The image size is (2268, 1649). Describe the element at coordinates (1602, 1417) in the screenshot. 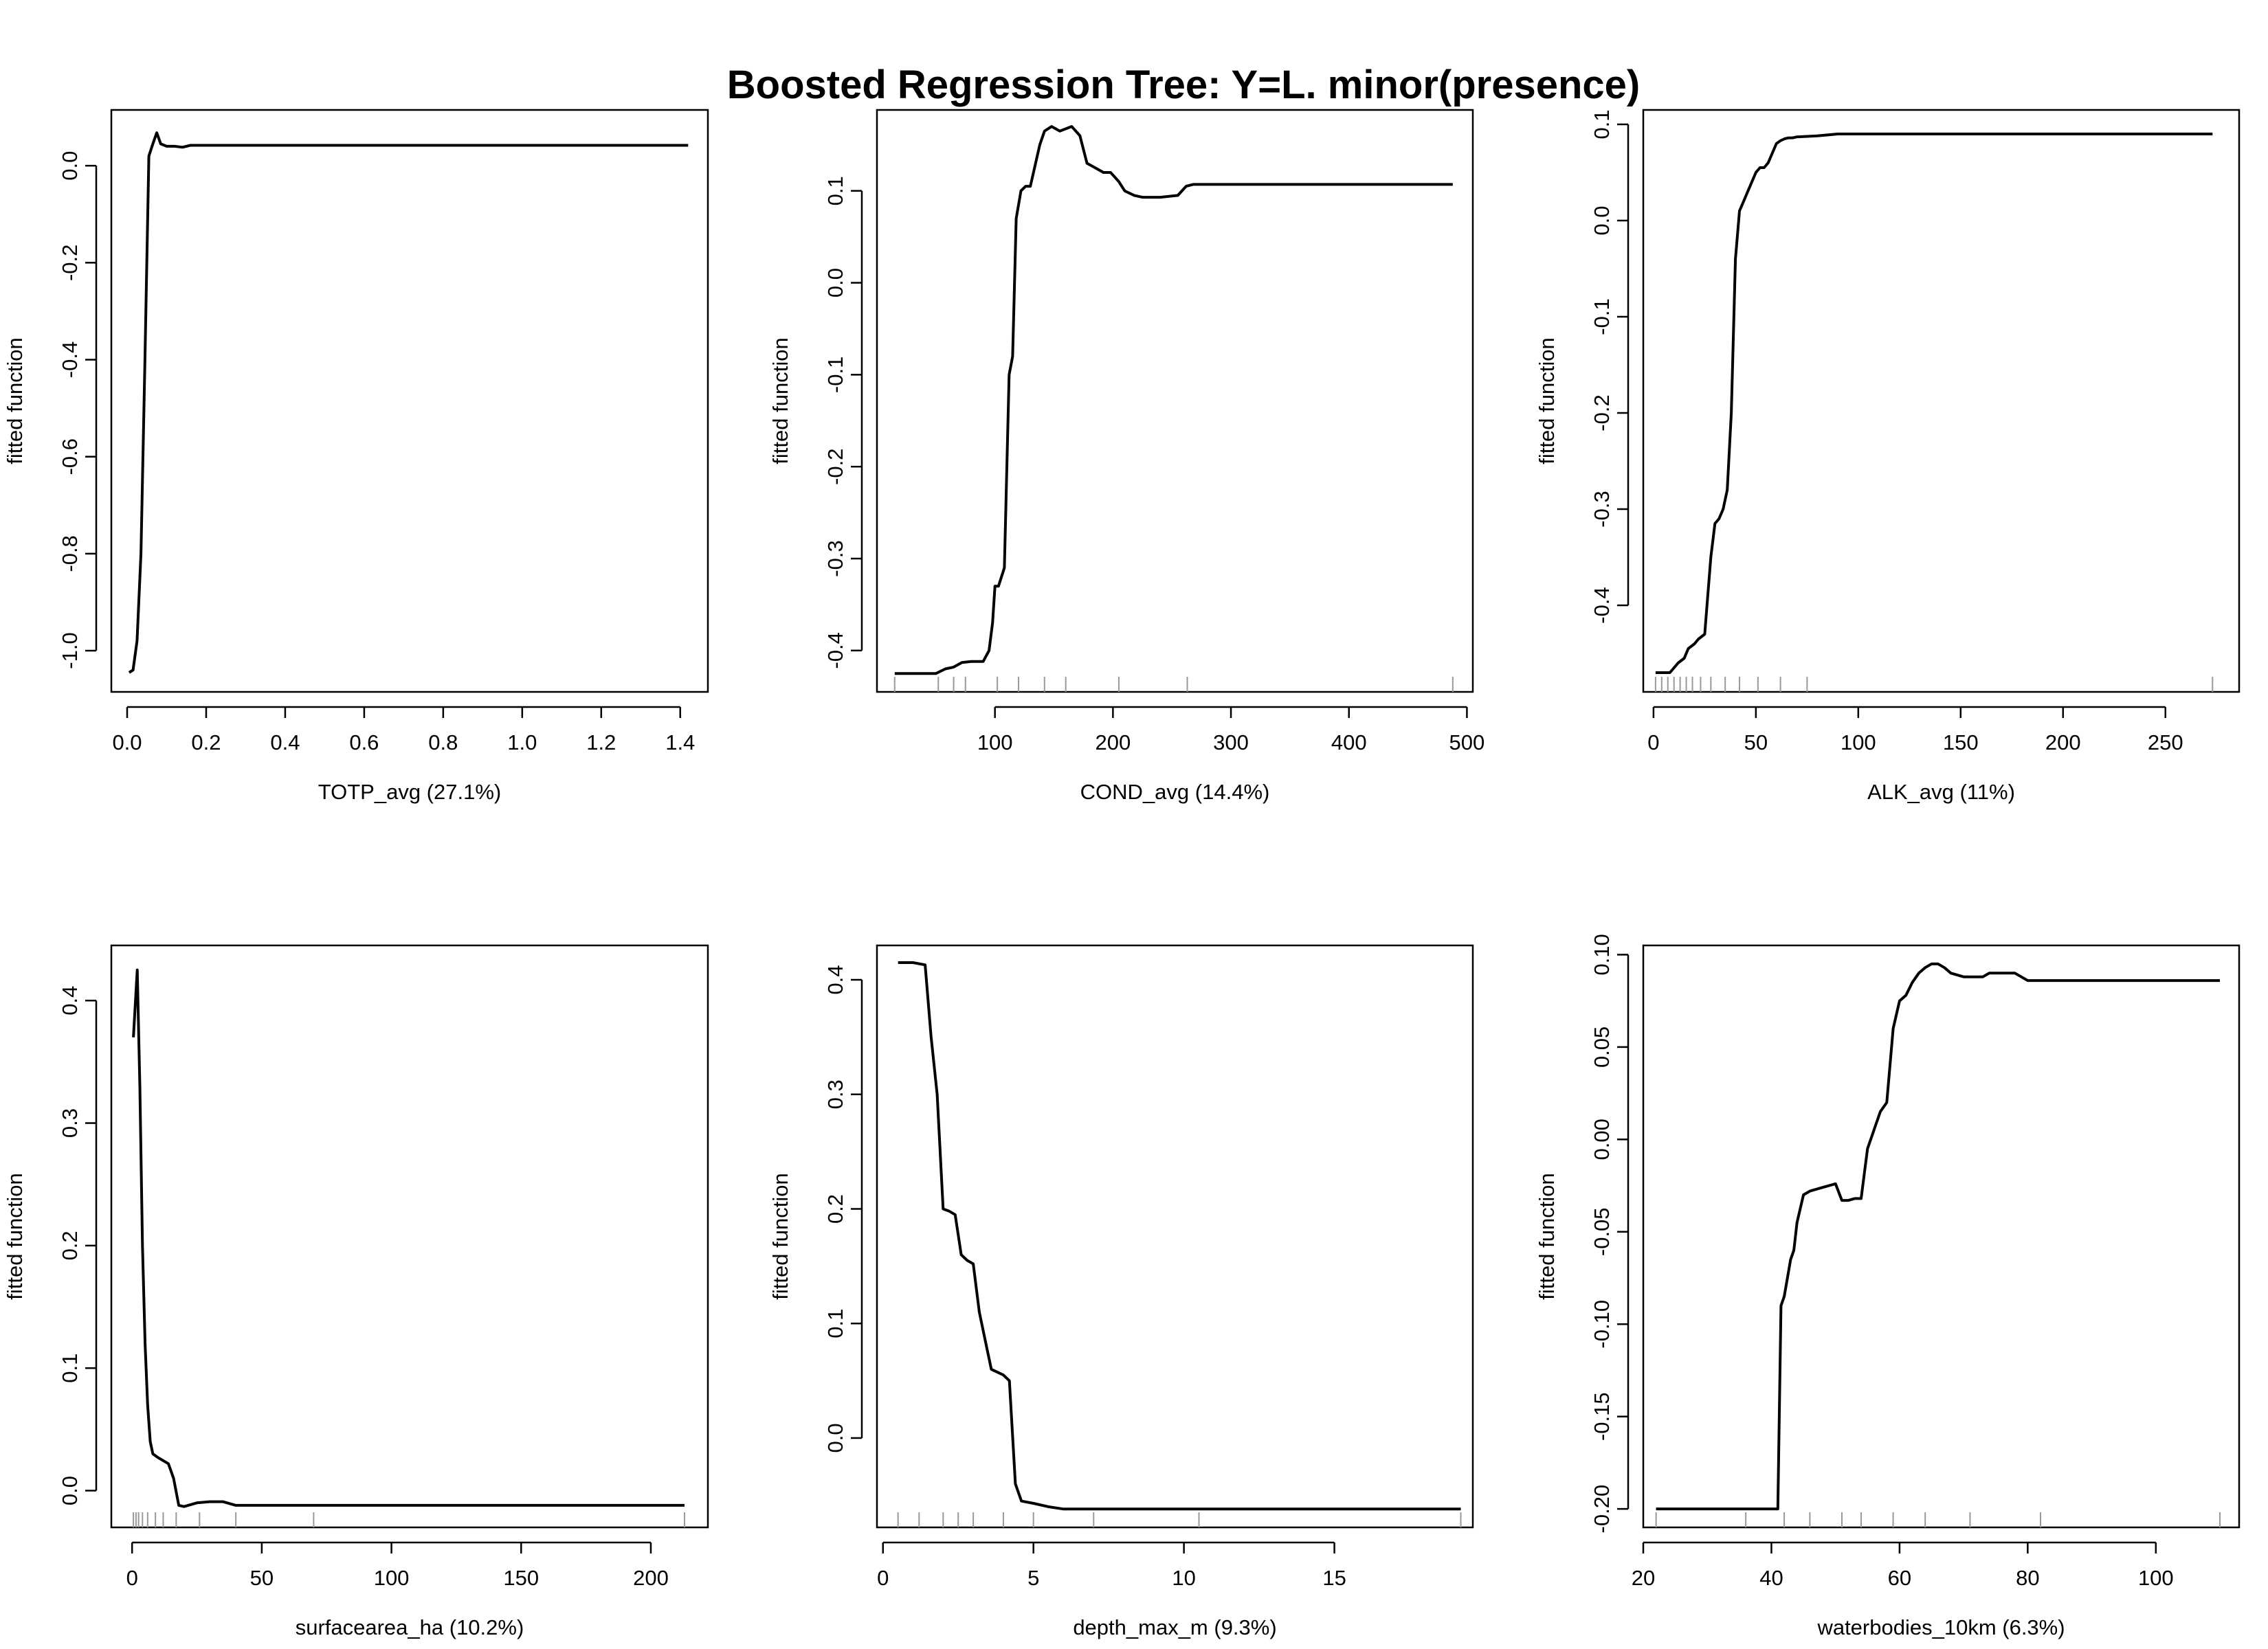

I see `y-tick-label: -0.15` at that location.